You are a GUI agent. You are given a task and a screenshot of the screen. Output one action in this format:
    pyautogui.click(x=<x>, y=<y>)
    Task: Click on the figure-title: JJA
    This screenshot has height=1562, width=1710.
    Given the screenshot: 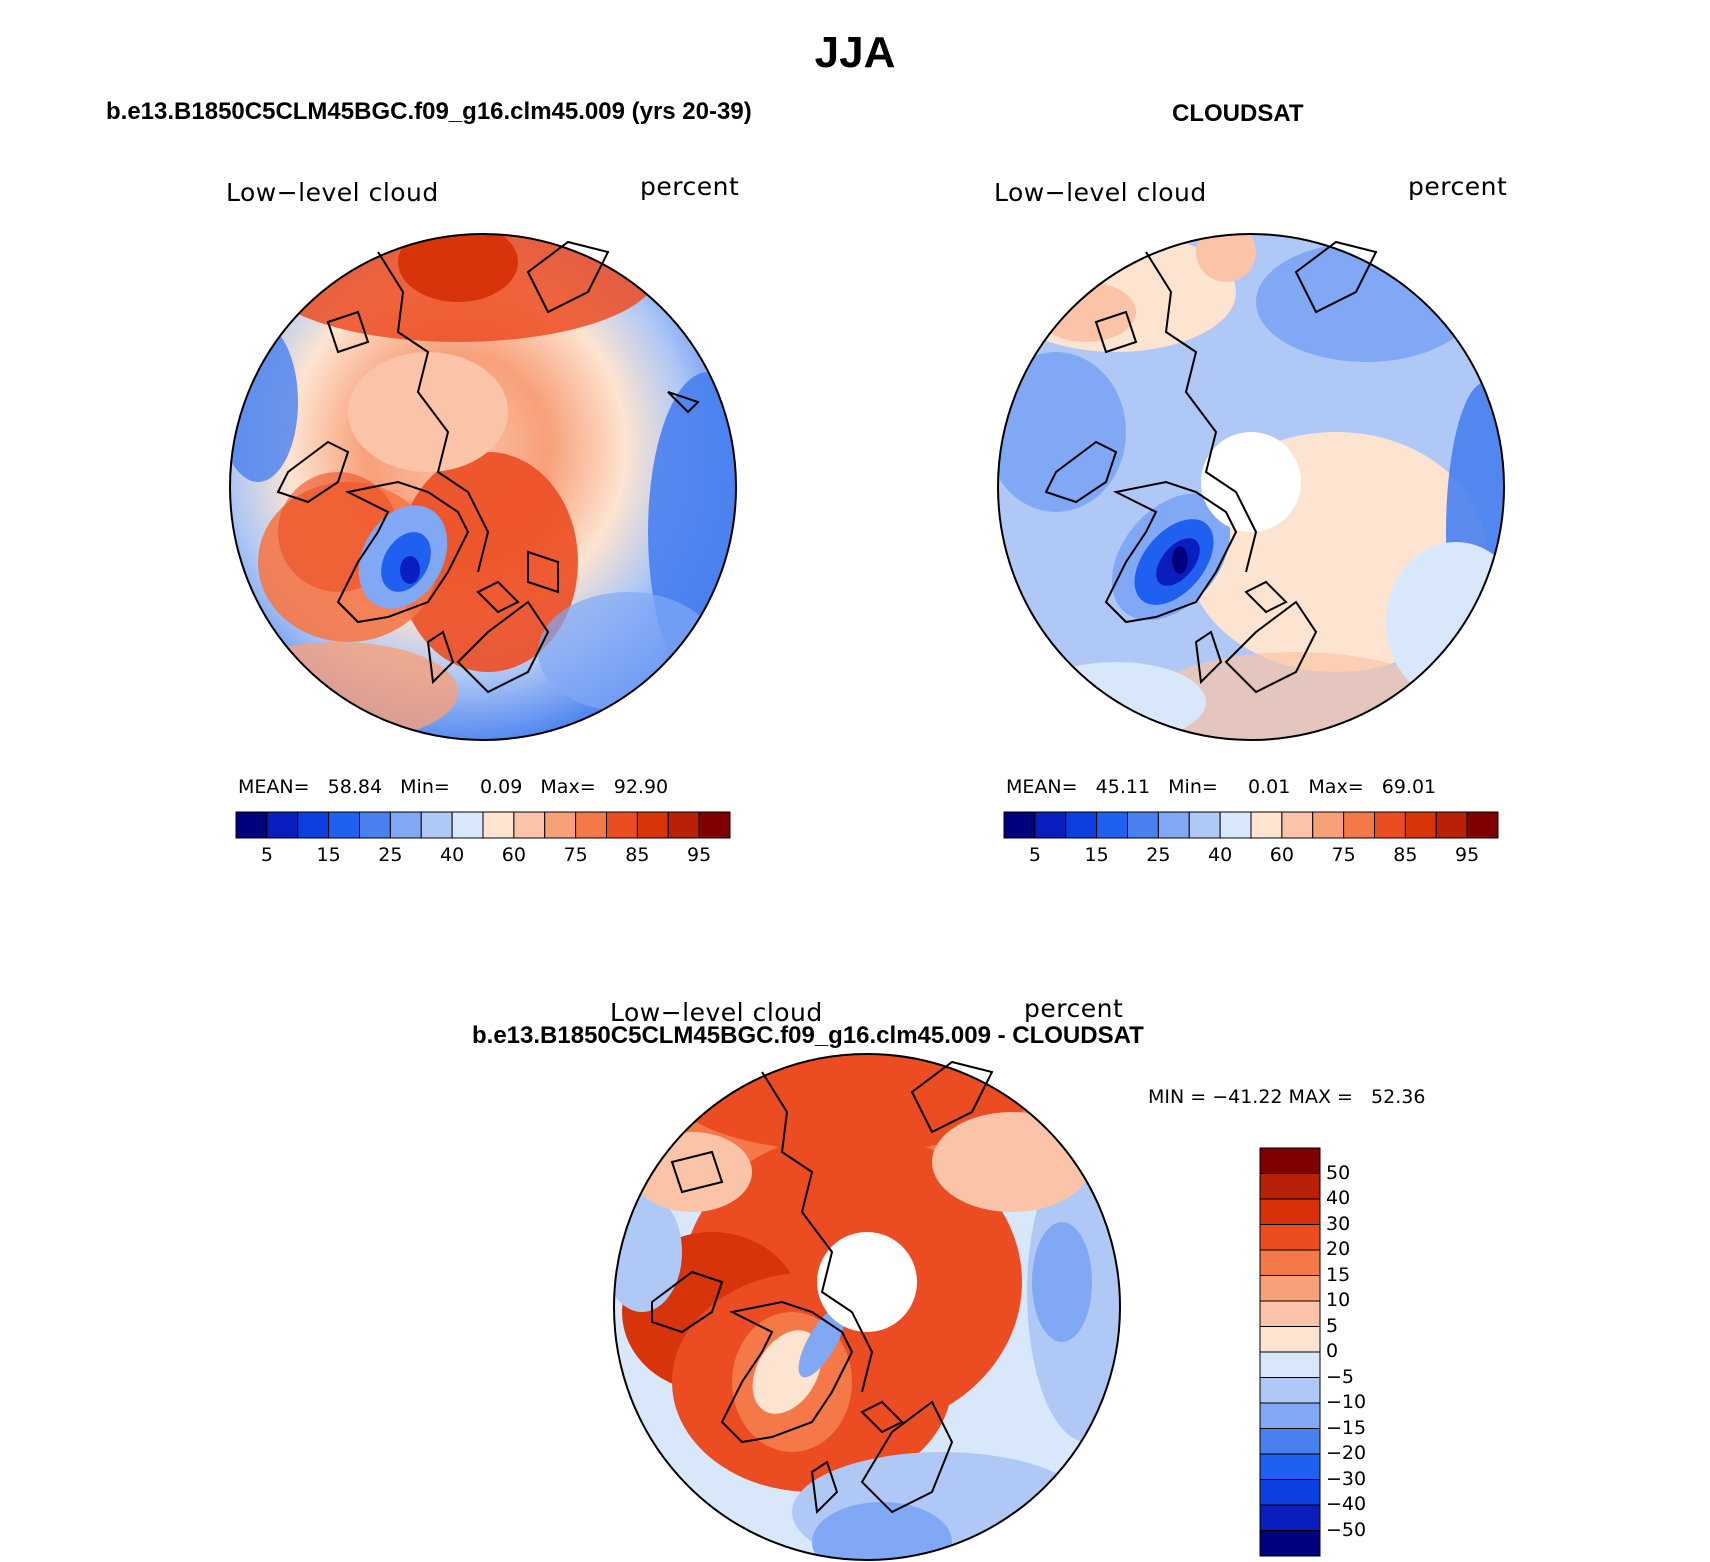 What is the action you would take?
    pyautogui.click(x=855, y=52)
    